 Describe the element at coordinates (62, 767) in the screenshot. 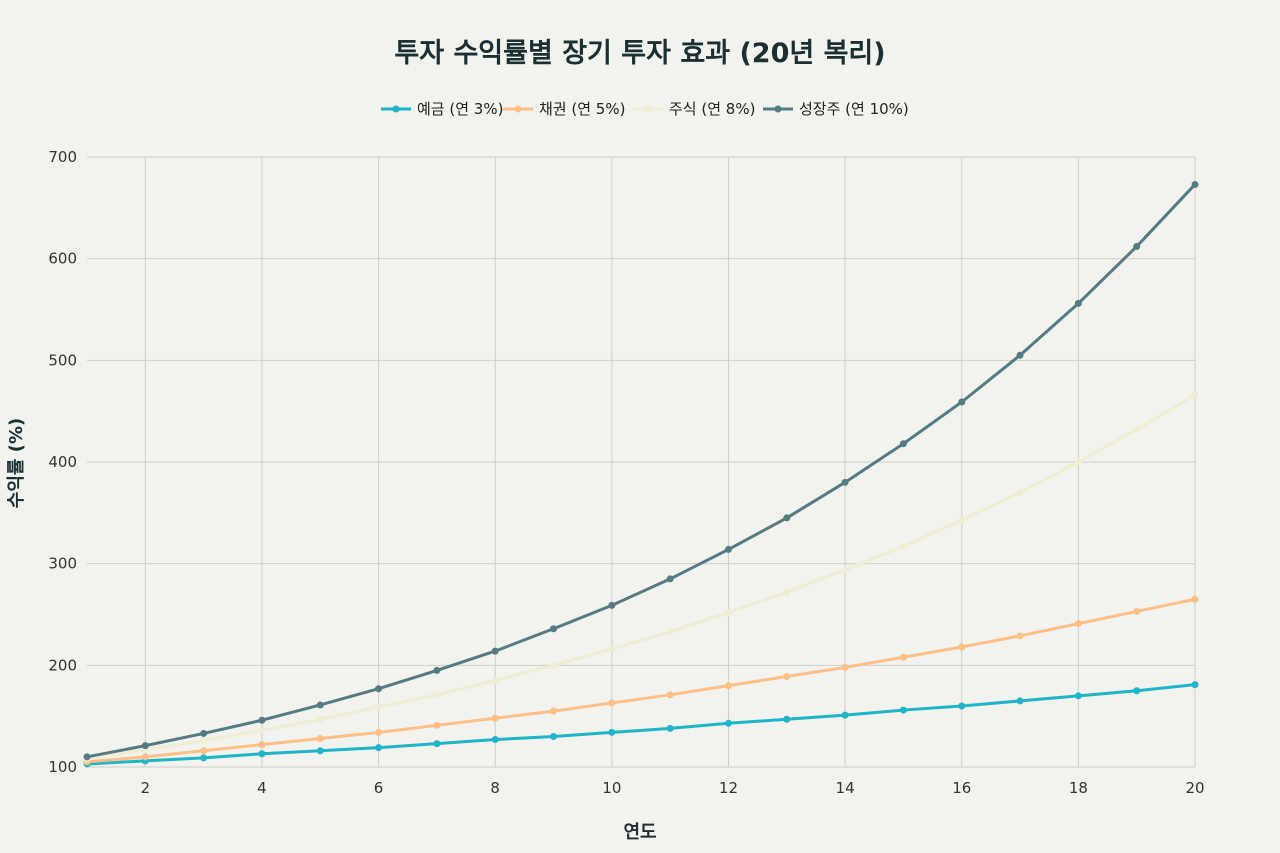

I see `y-tick-label: 100` at that location.